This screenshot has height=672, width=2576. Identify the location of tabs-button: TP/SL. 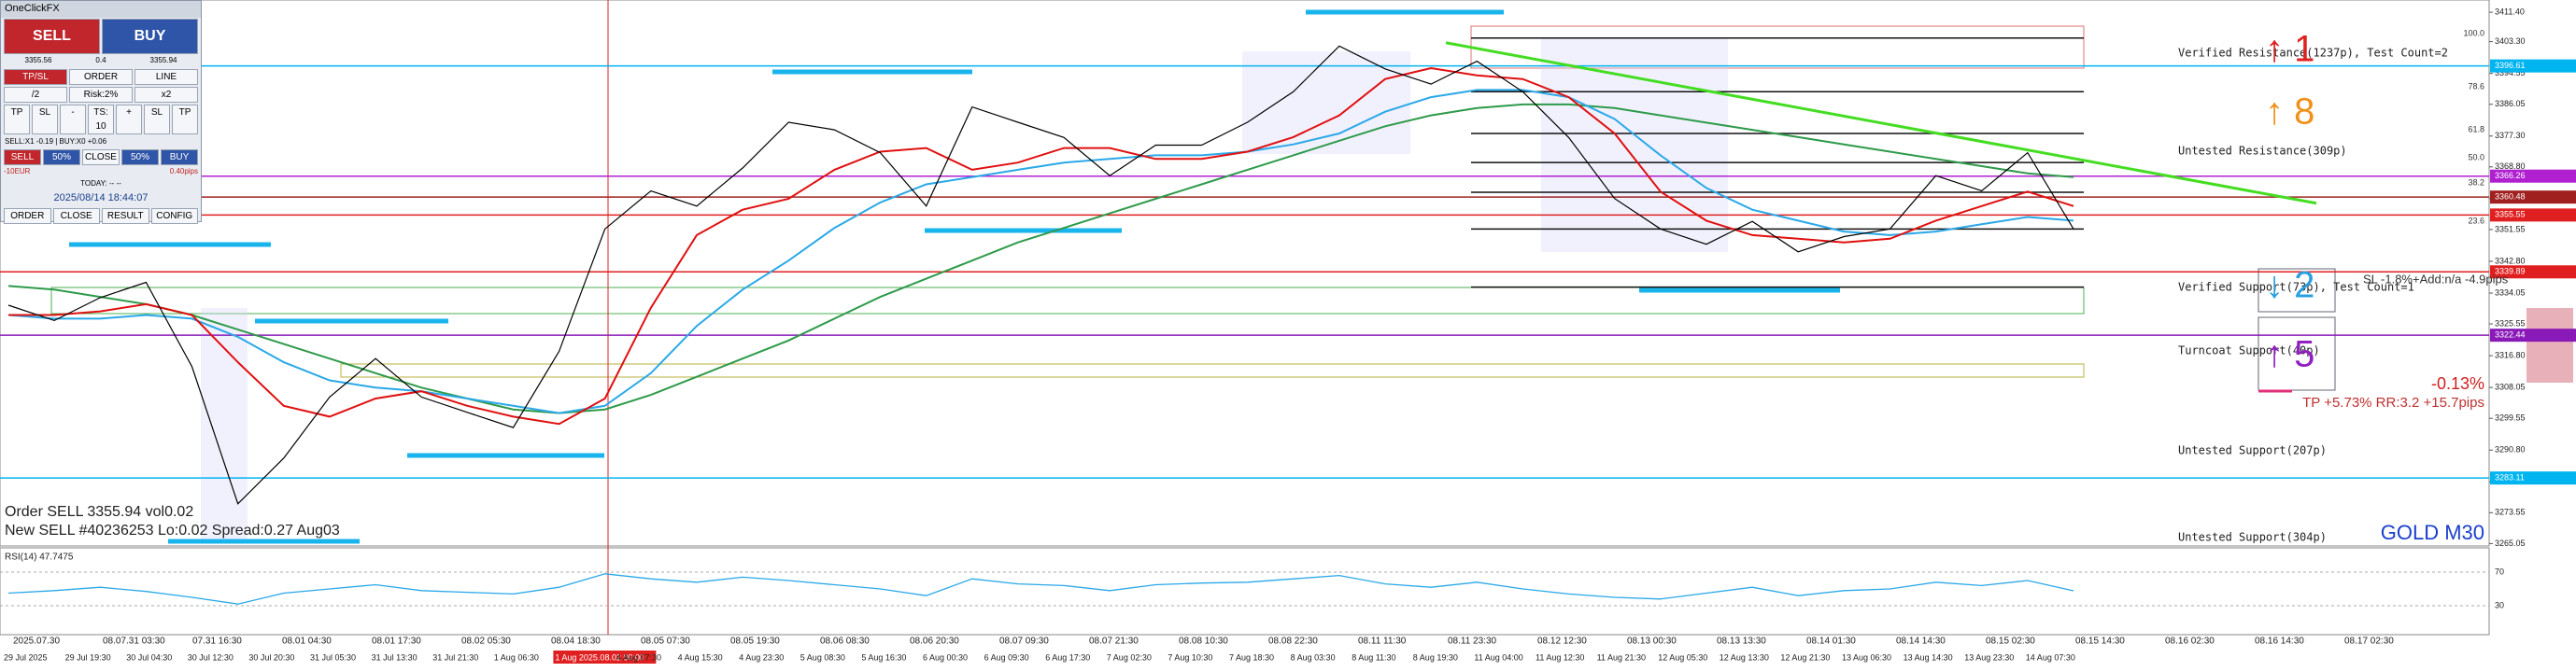
(35, 77).